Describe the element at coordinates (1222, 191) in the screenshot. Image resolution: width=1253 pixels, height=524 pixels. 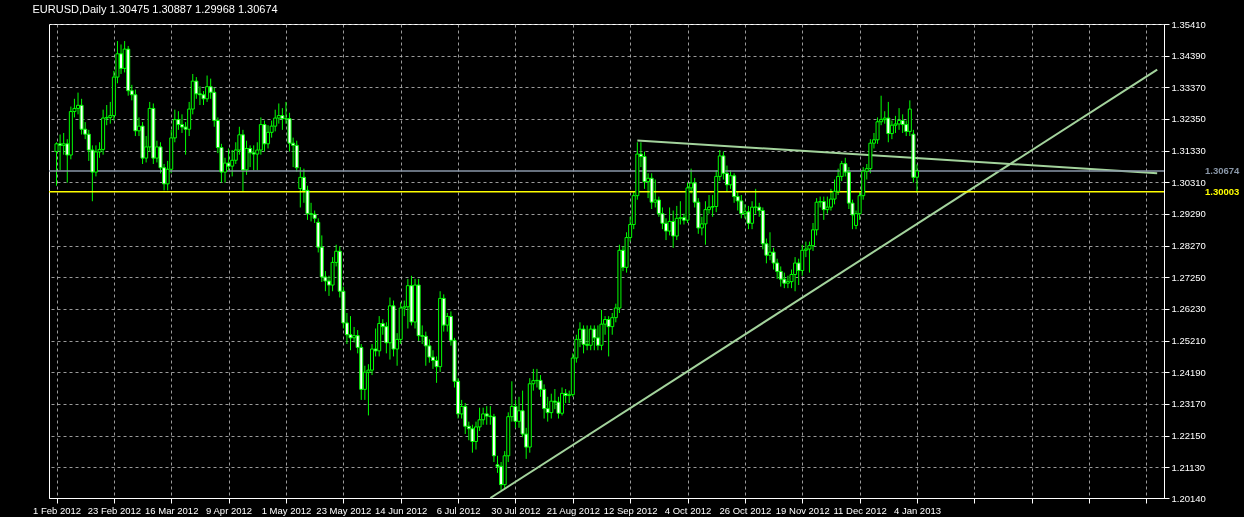
I see `ref-line-label: 1.30003` at that location.